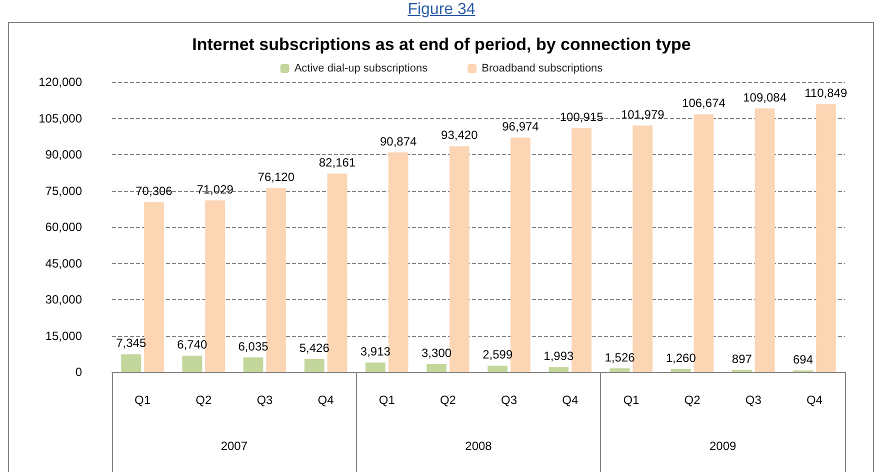 The image size is (883, 472). I want to click on y-tick-label: 105,000, so click(60, 118).